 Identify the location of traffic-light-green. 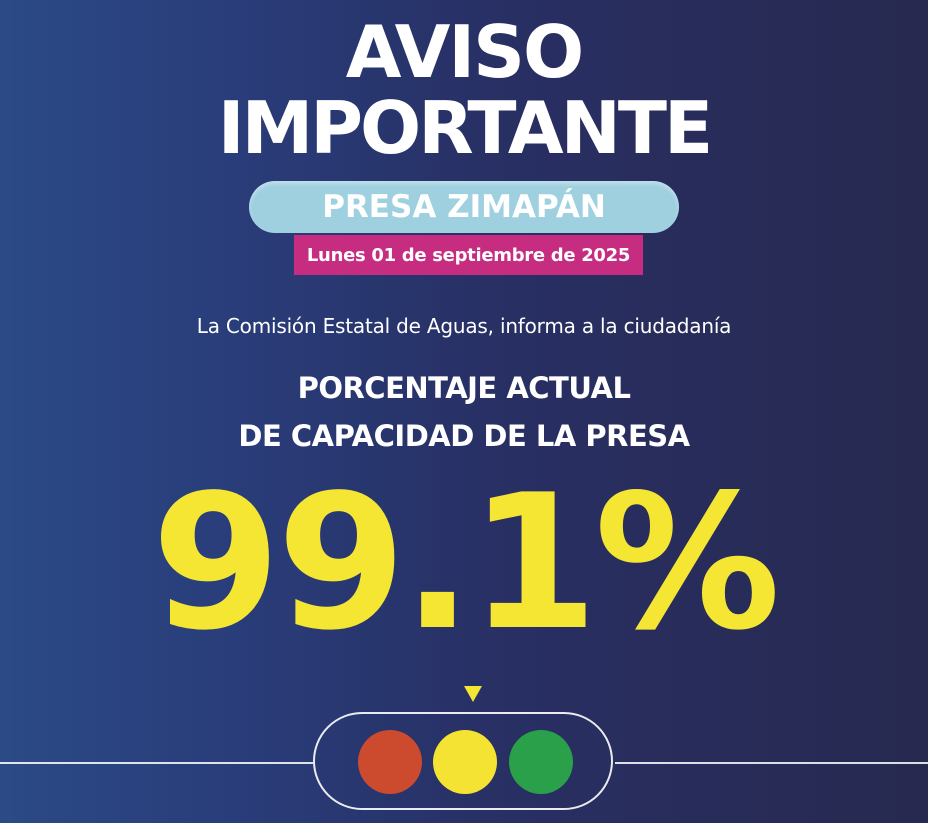
(541, 762).